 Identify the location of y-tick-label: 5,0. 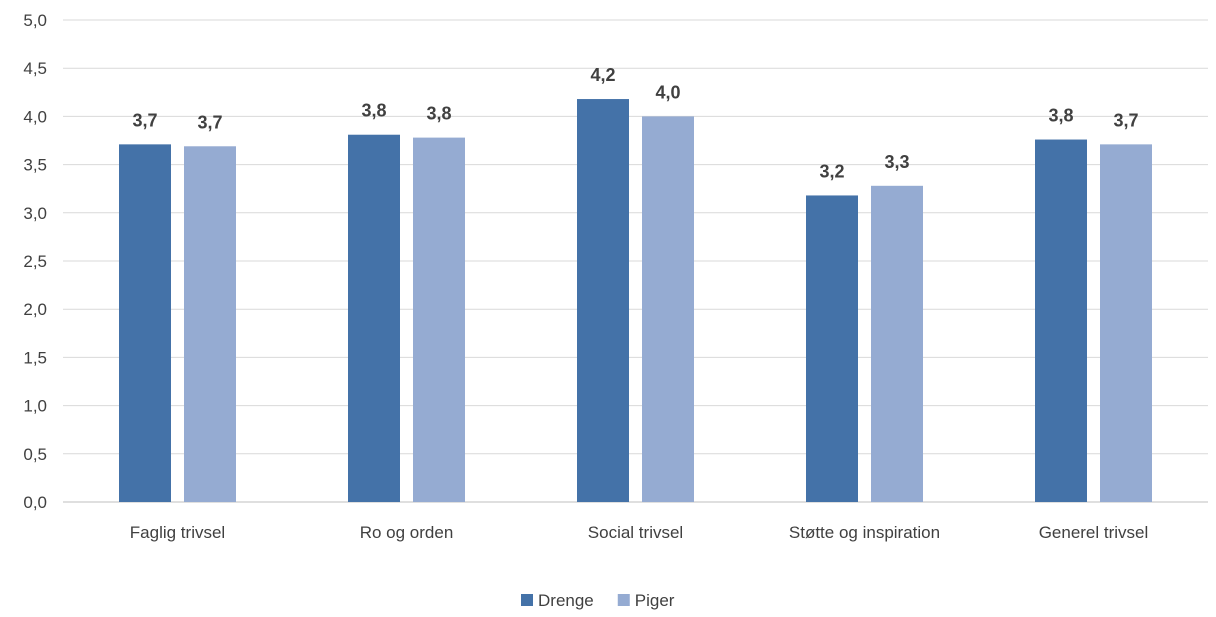
(35, 20).